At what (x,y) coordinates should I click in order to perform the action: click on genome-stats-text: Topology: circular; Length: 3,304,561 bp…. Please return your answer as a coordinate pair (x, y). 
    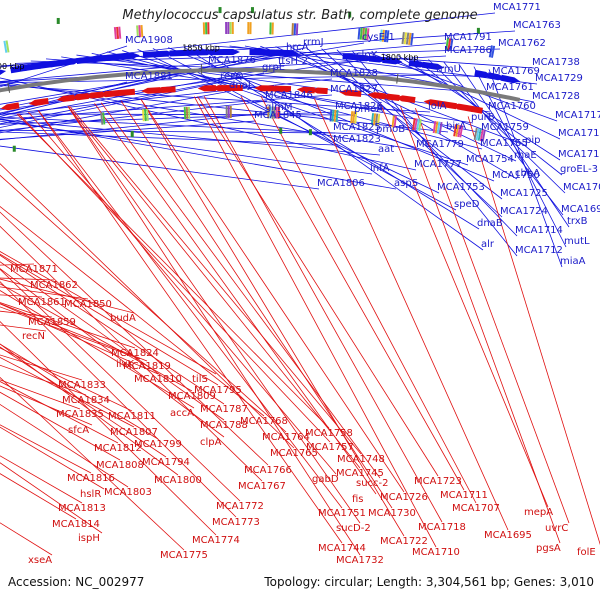
    Looking at the image, I should click on (429, 582).